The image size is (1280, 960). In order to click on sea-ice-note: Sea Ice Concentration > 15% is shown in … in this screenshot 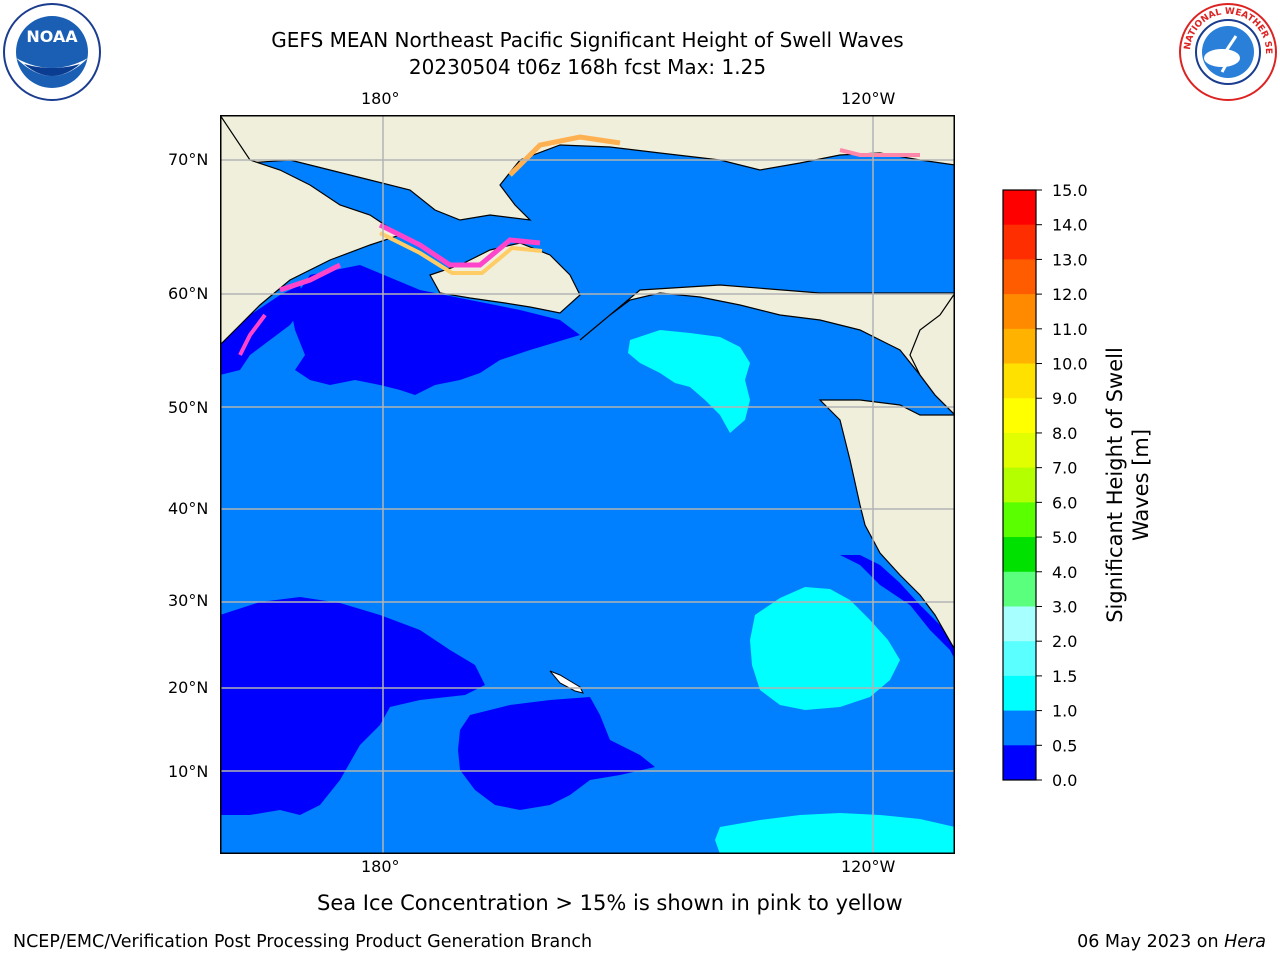, I will do `click(610, 903)`.